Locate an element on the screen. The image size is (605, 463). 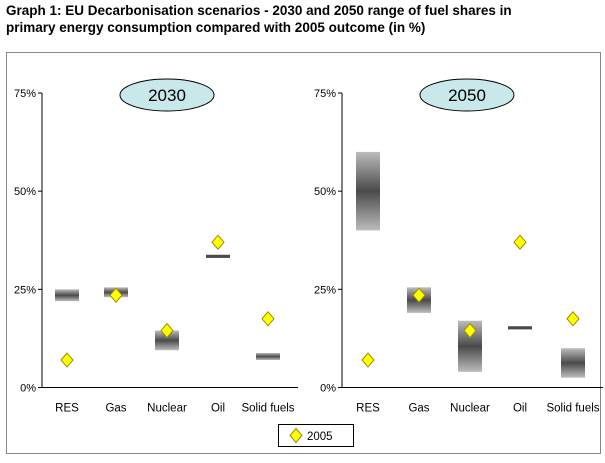
legend: 2005 is located at coordinates (316, 435).